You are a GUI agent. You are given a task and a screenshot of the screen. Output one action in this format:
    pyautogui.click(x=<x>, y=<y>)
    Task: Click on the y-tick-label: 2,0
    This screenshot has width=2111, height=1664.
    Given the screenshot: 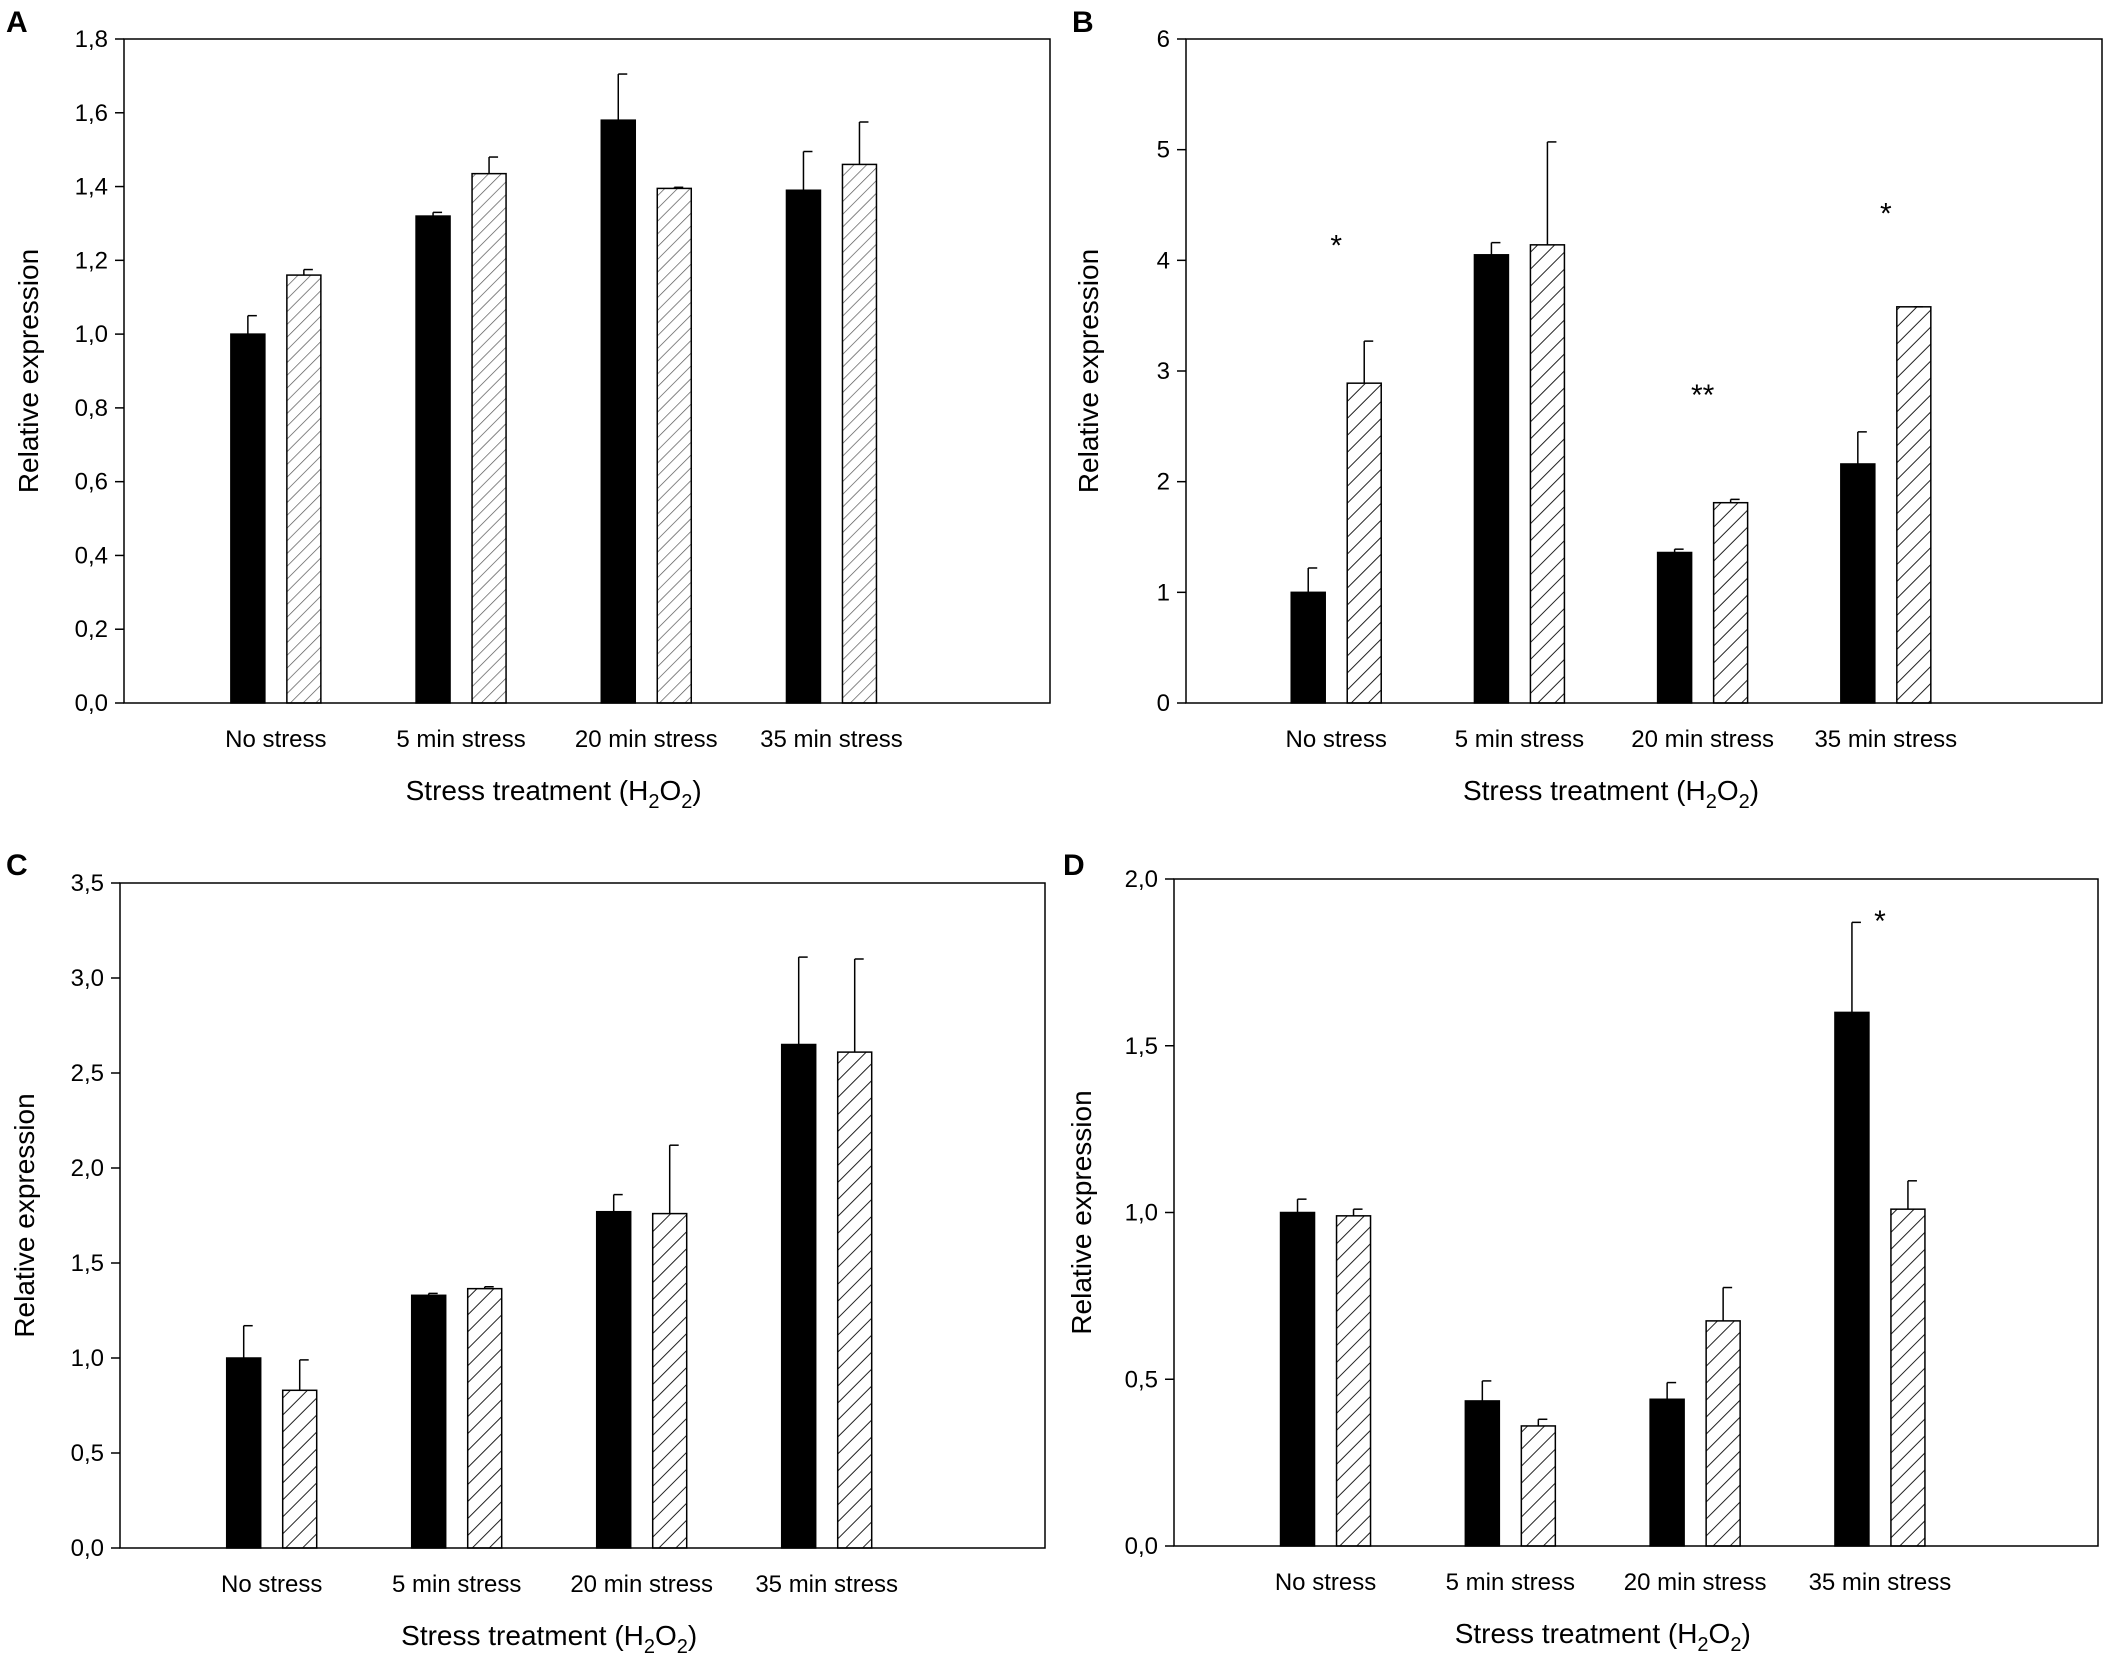 What is the action you would take?
    pyautogui.click(x=87, y=1168)
    